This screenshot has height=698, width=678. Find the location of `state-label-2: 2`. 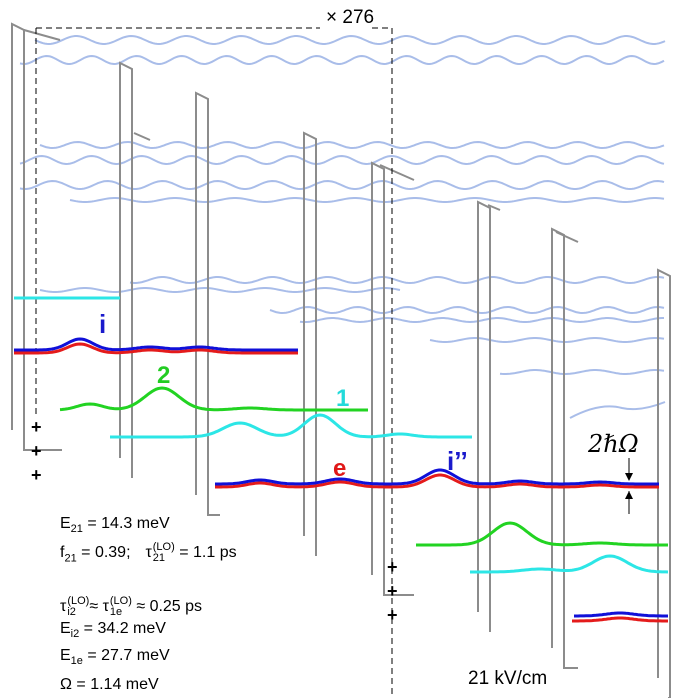

state-label-2: 2 is located at coordinates (163, 375).